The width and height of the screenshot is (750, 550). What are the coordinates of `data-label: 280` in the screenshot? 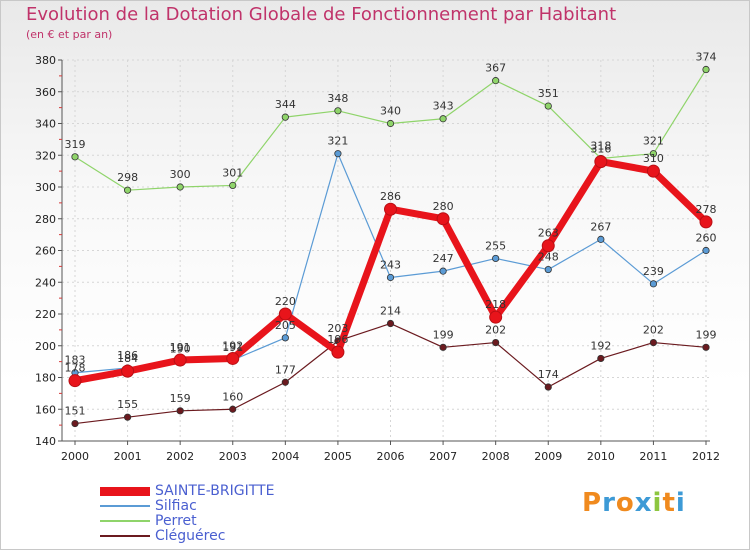 It's located at (443, 206).